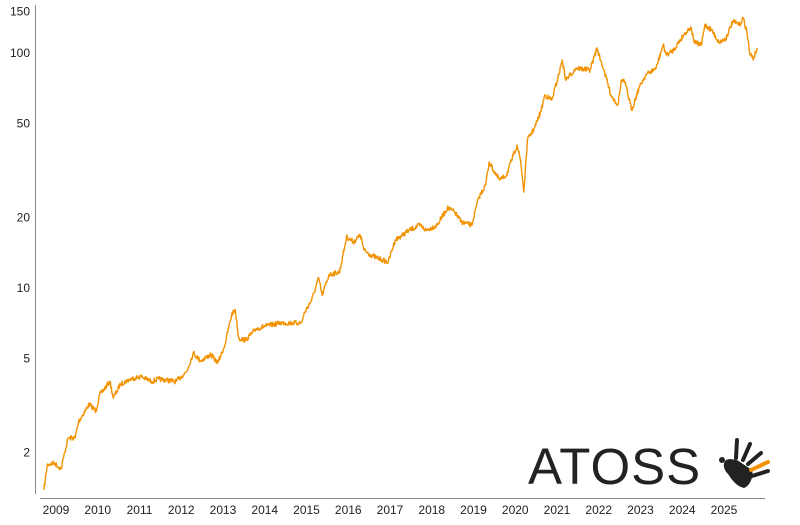 Image resolution: width=800 pixels, height=525 pixels. I want to click on y-tick-label: 2, so click(26, 452).